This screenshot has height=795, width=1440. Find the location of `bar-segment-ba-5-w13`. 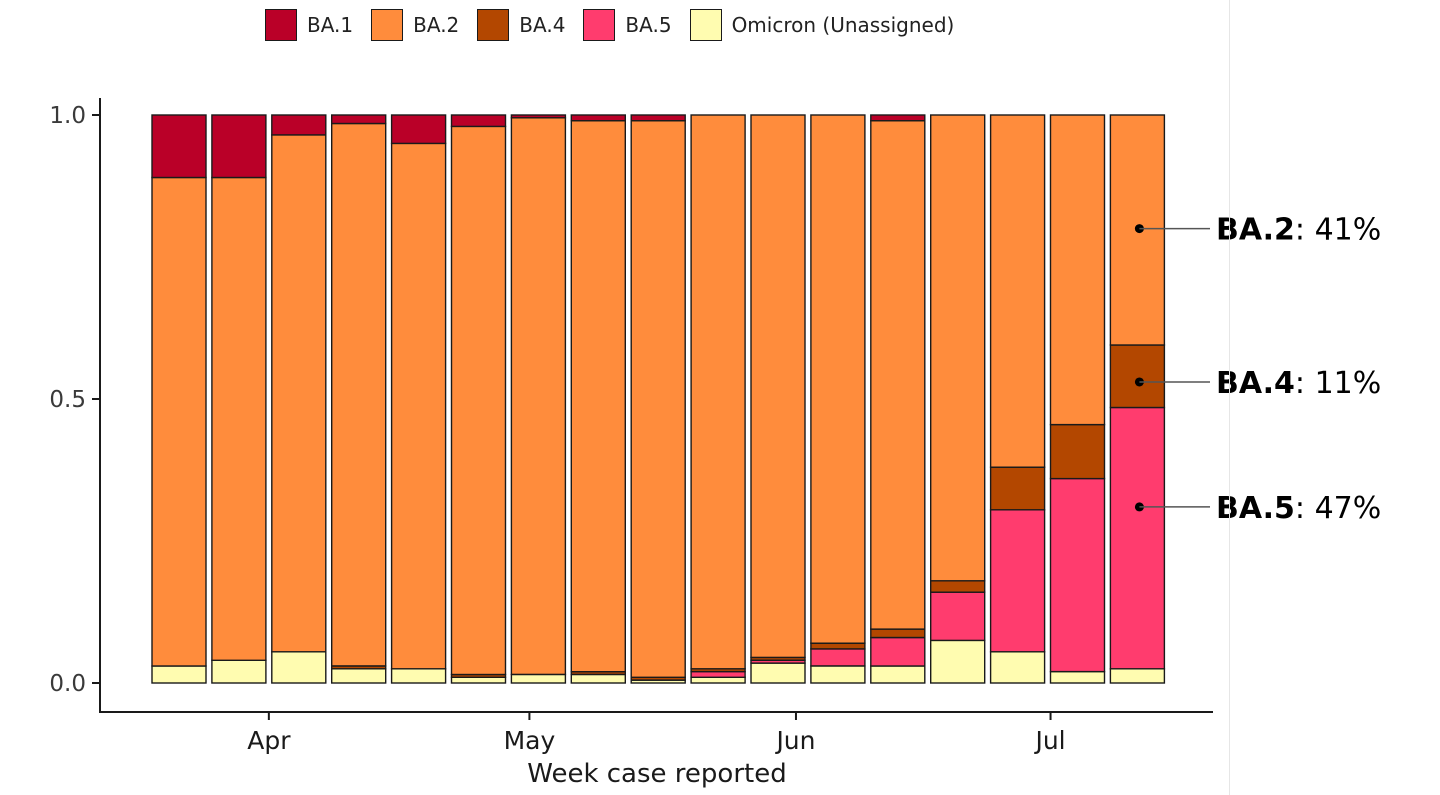

bar-segment-ba-5-w13 is located at coordinates (898, 651).